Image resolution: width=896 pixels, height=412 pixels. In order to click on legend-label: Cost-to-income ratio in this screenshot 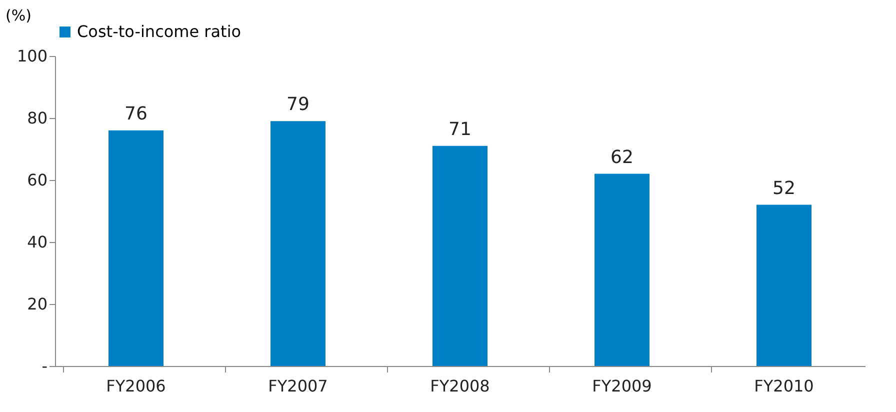, I will do `click(159, 31)`.